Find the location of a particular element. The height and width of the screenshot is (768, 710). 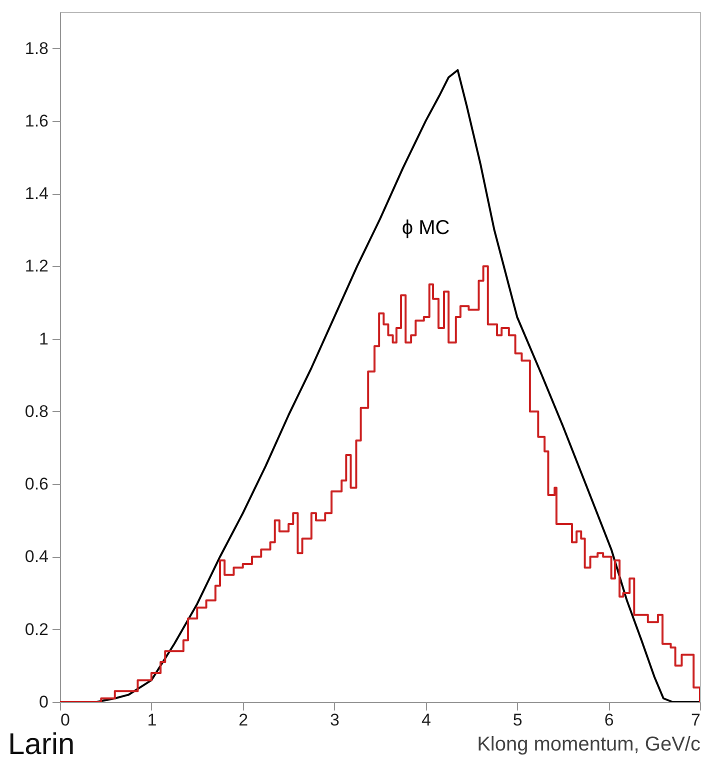

x-axis-title: Klong momentum, GeV/c is located at coordinates (588, 745).